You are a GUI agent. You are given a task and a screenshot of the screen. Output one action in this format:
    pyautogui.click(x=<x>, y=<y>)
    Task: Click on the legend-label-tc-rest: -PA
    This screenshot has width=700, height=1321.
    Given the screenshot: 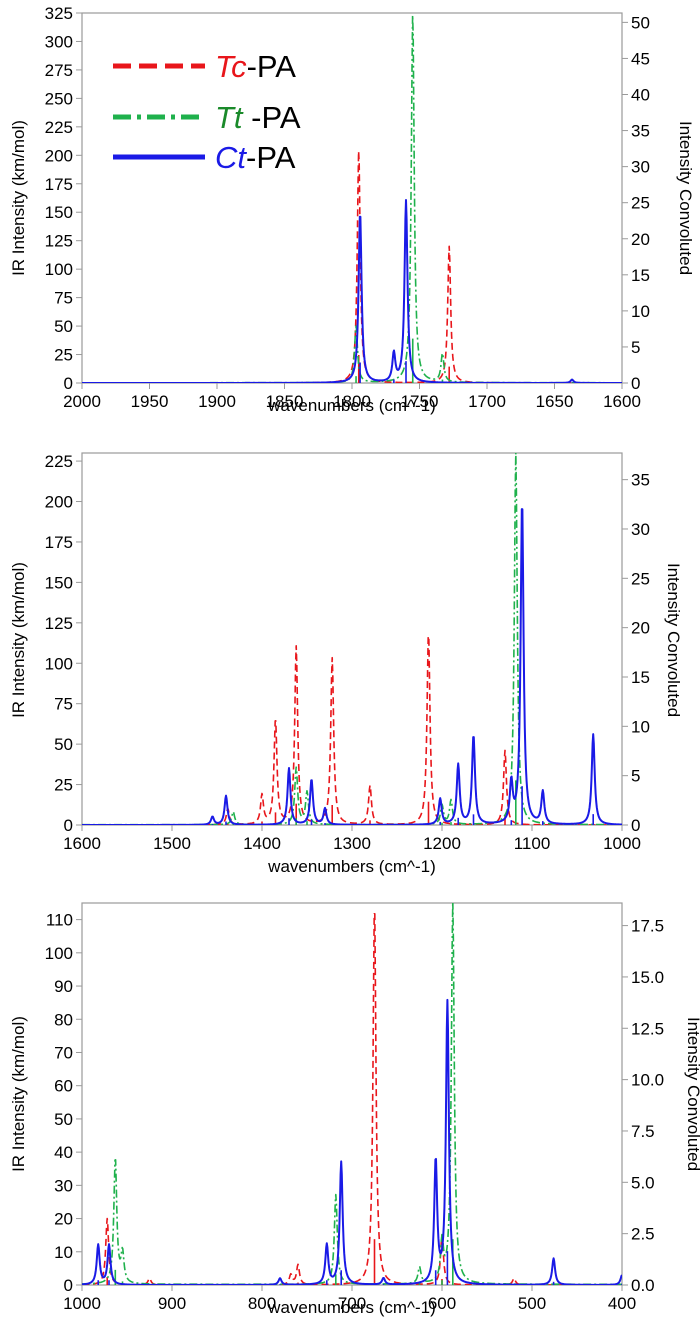 What is the action you would take?
    pyautogui.click(x=272, y=66)
    